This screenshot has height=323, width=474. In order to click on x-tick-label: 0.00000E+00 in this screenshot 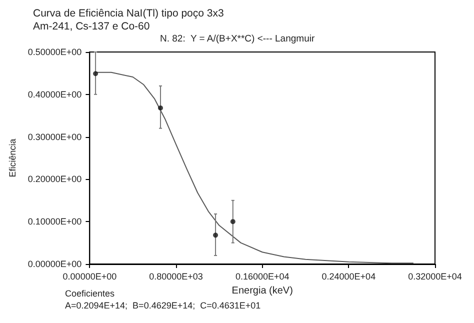, I will do `click(89, 277)`.